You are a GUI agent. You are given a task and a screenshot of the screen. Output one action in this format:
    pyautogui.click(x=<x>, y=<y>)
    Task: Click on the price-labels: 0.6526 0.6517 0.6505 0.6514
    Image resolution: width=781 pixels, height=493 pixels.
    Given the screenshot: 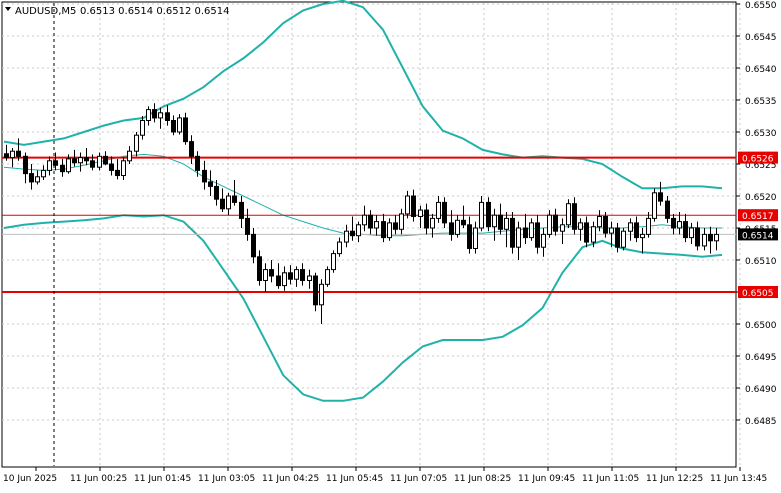 What is the action you would take?
    pyautogui.click(x=758, y=225)
    